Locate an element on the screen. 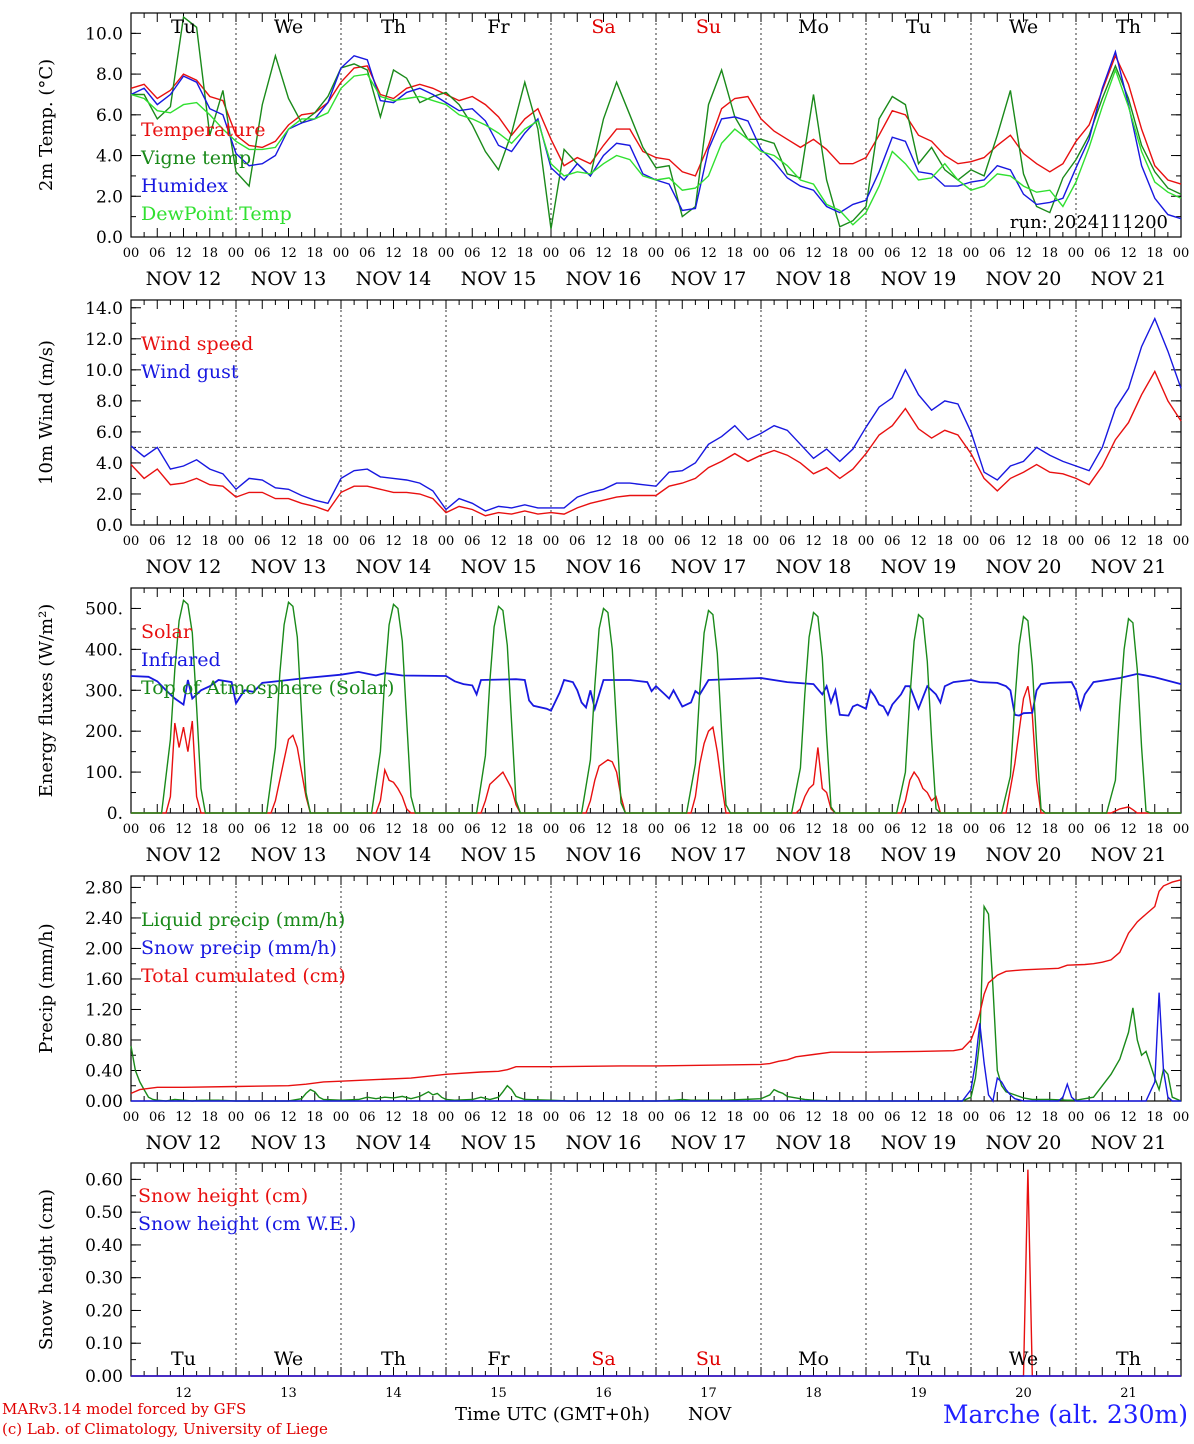  y-tick-label: 0.50 is located at coordinates (104, 1213).